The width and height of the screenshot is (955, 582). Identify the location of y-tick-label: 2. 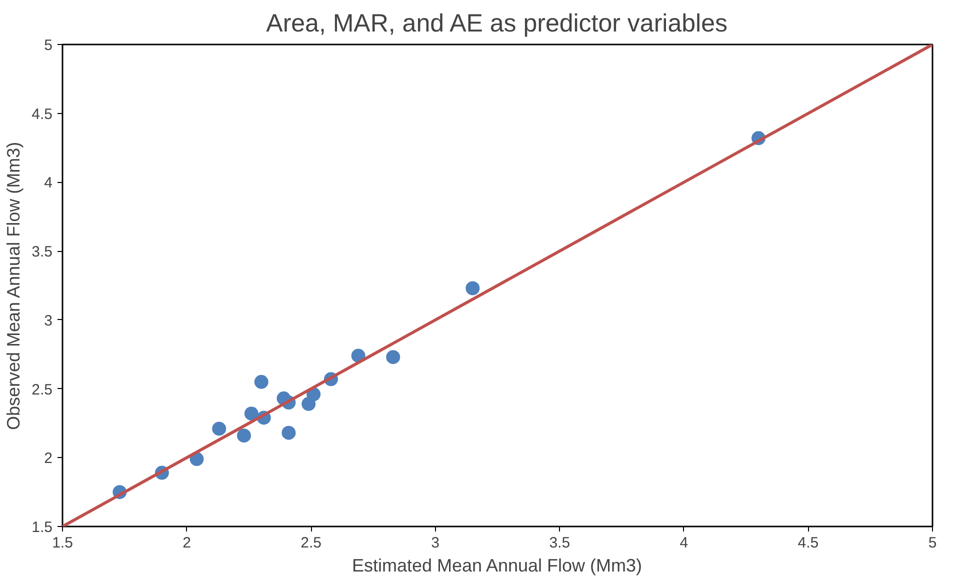
(48, 459).